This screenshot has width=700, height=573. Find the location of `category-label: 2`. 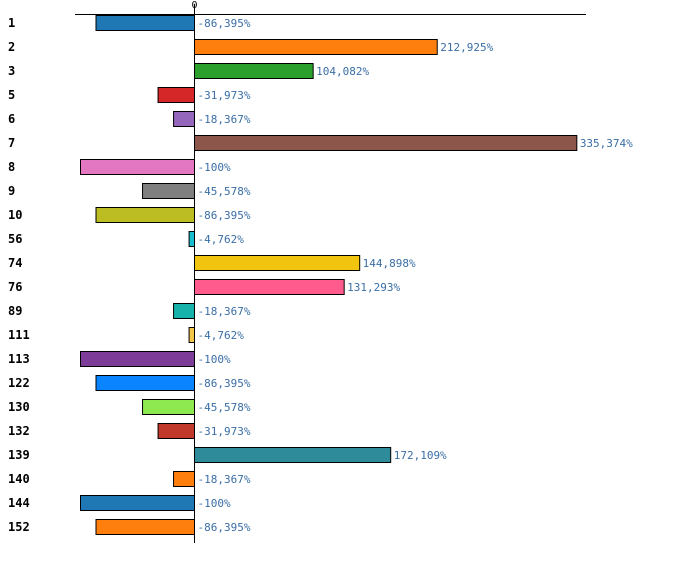

category-label: 2 is located at coordinates (11, 47).